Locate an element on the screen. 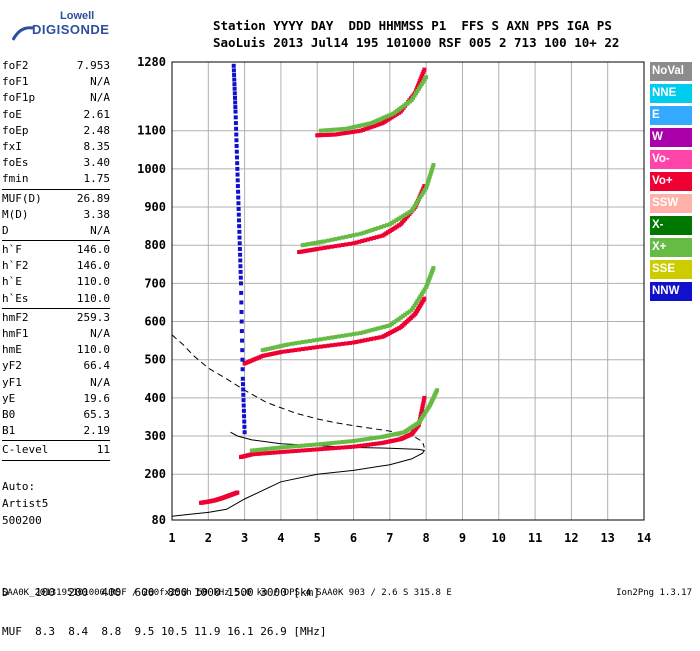  param-value: 19.6 is located at coordinates (97, 398).